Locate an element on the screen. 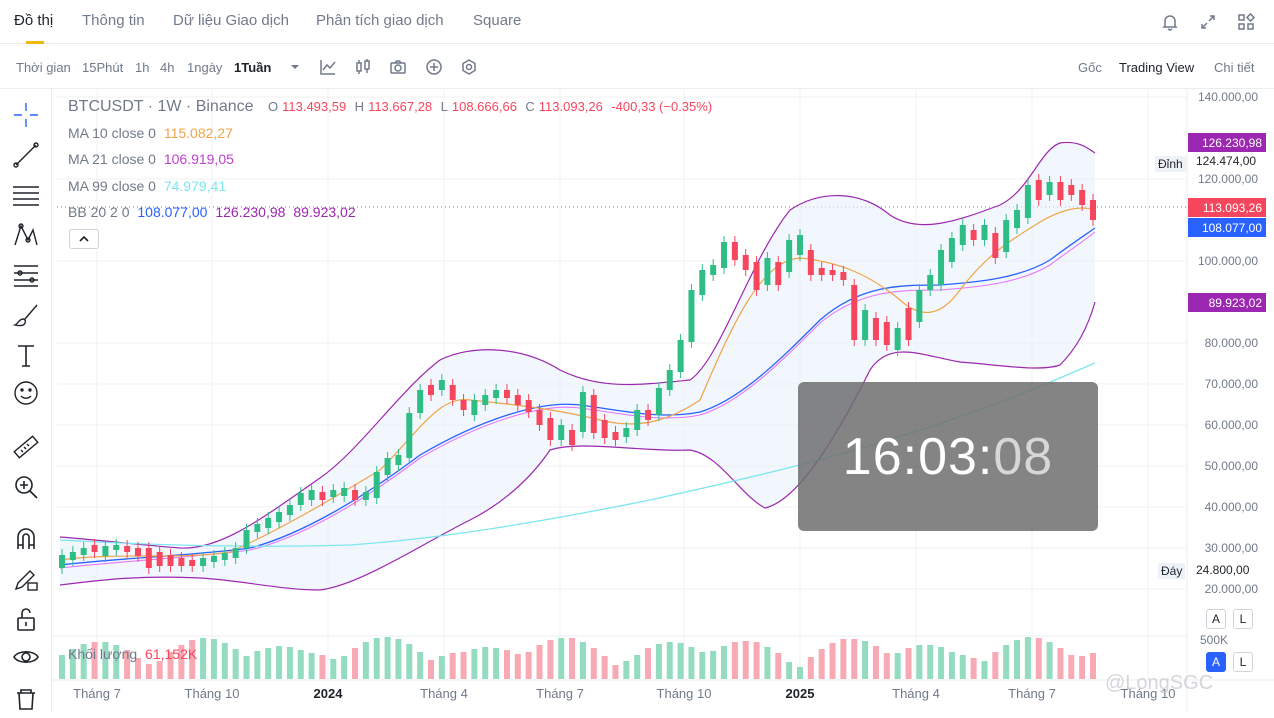 The height and width of the screenshot is (718, 1274). trend-line-icon is located at coordinates (26, 155).